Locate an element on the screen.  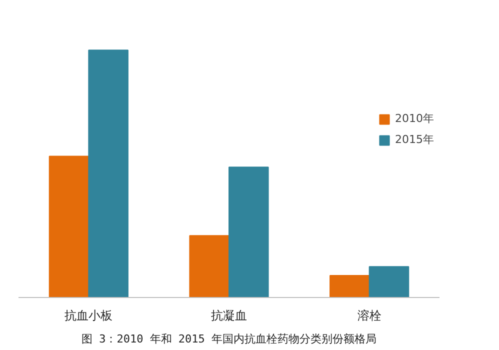
legend-label: 2010年 is located at coordinates (414, 118).